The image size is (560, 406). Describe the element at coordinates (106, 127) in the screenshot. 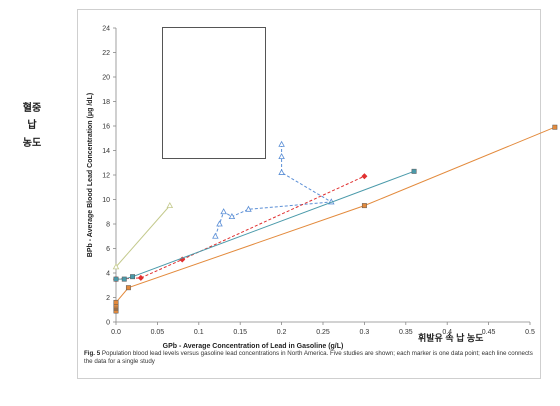

I see `y-tick-label: 16` at that location.